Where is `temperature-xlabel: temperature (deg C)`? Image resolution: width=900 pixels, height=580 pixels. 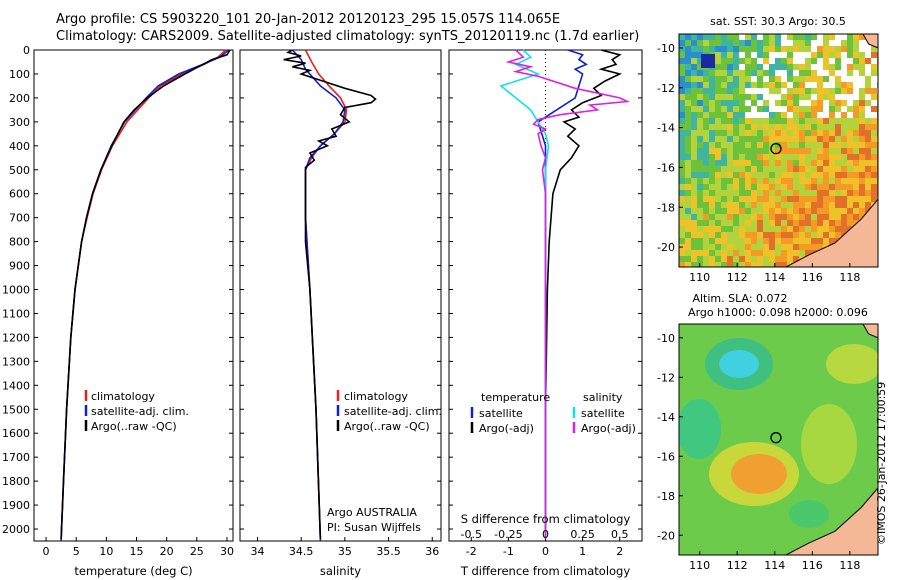
temperature-xlabel: temperature (deg C) is located at coordinates (133, 571).